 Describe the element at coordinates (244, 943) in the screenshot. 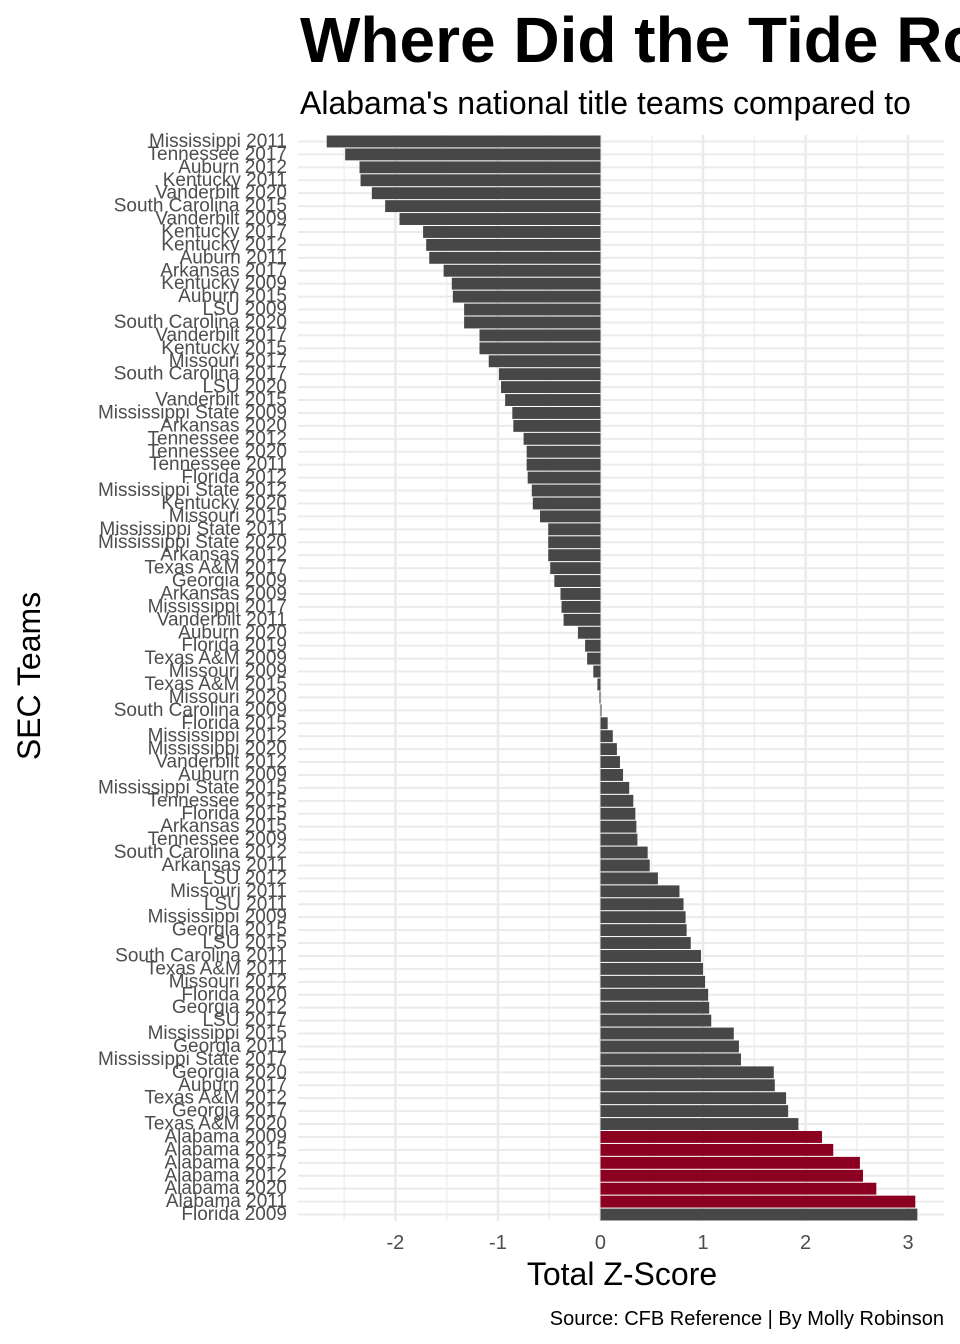

I see `y-tick-label: LSU 2015` at that location.